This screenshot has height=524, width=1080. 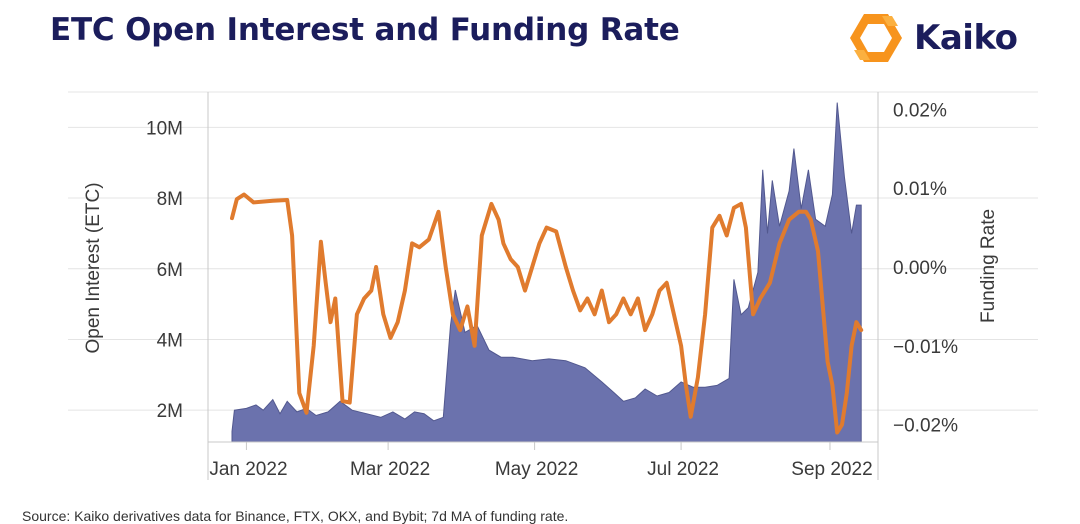 I want to click on logo-text: Kaiko, so click(x=966, y=38).